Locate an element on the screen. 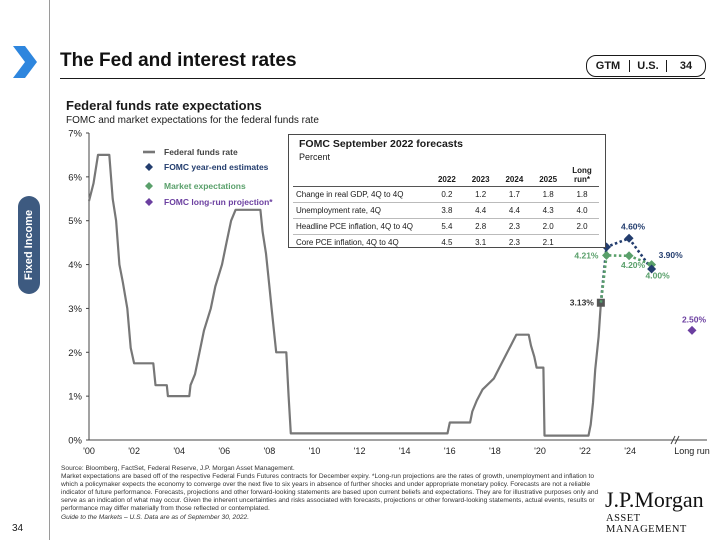  y-tick-label: 0% is located at coordinates (75, 441).